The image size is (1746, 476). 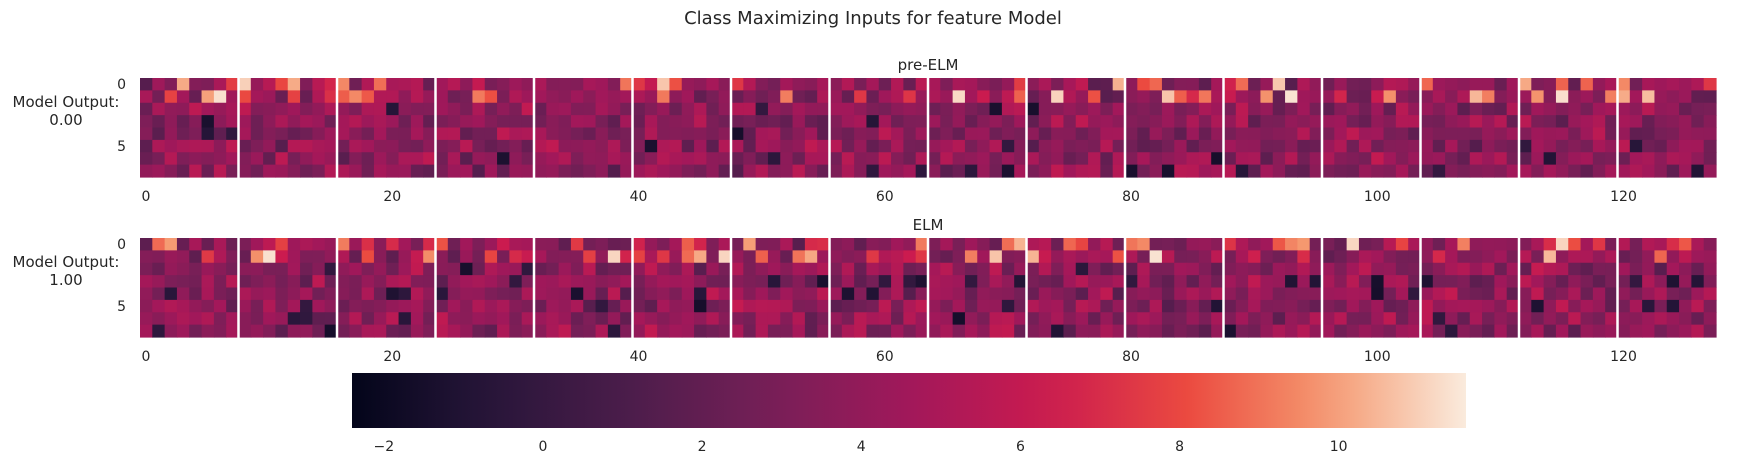 What do you see at coordinates (861, 447) in the screenshot?
I see `colorbar-tick-label: 4` at bounding box center [861, 447].